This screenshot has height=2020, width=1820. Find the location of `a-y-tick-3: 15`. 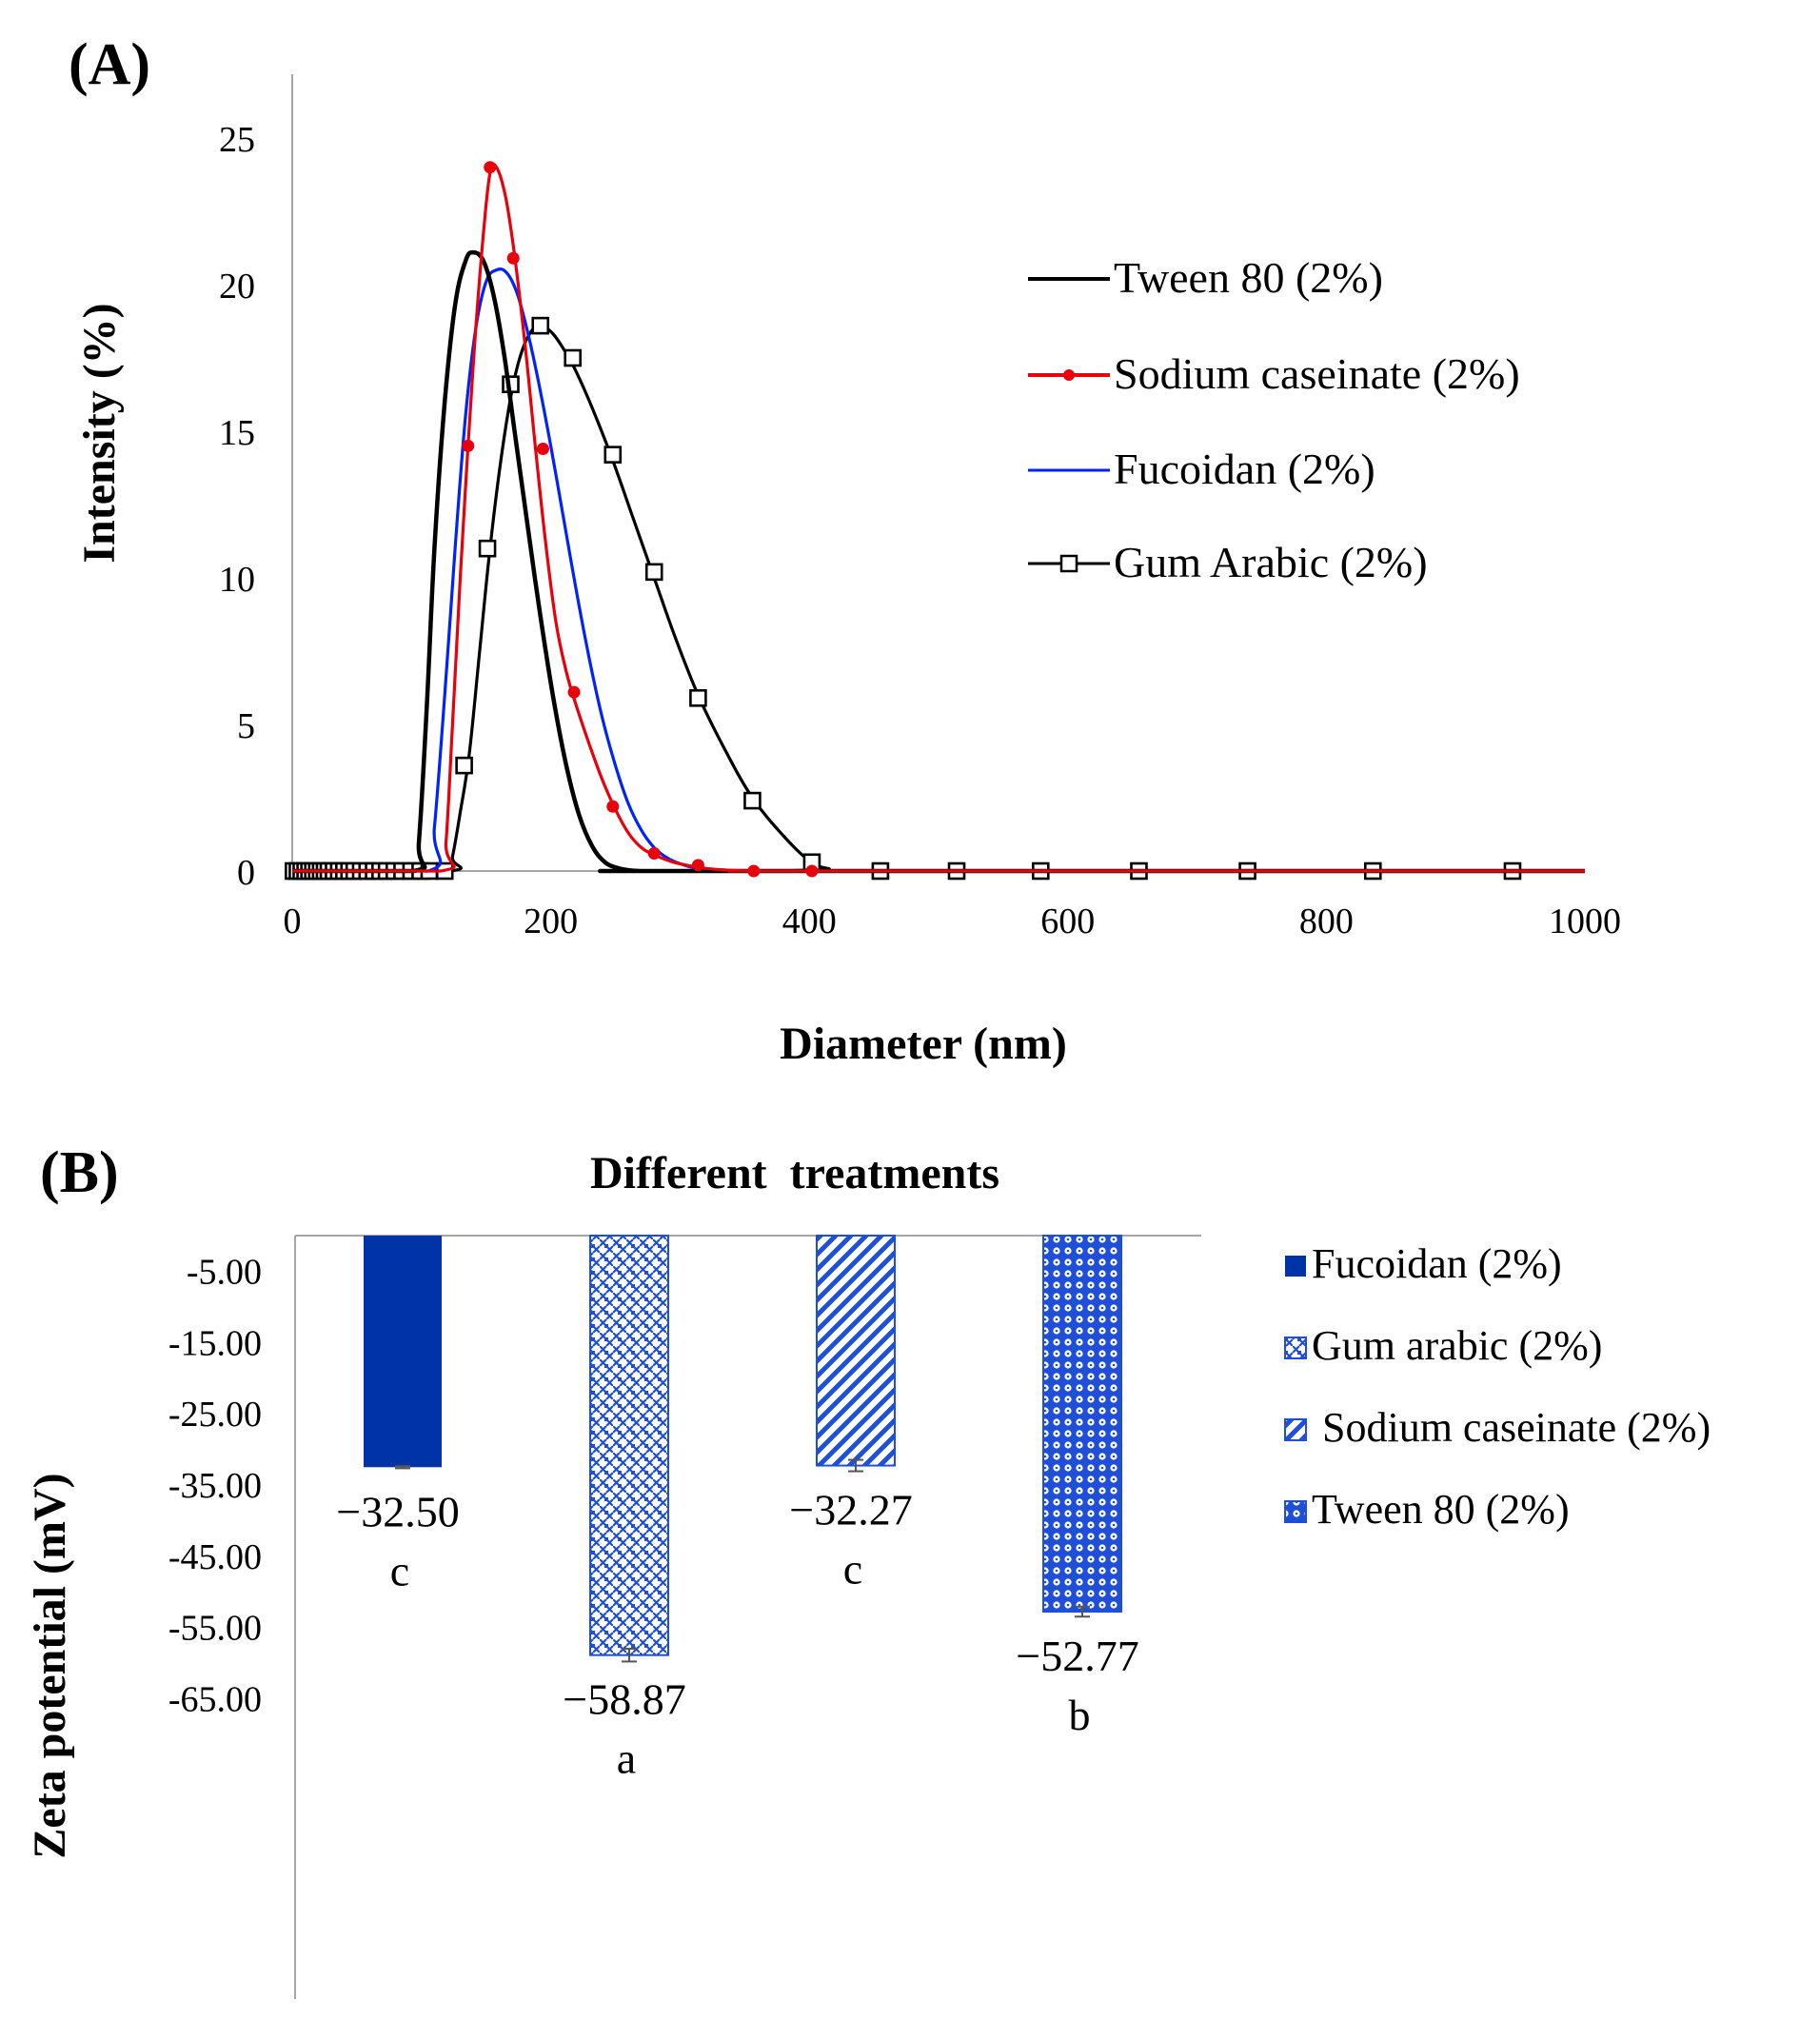

a-y-tick-3: 15 is located at coordinates (237, 433).